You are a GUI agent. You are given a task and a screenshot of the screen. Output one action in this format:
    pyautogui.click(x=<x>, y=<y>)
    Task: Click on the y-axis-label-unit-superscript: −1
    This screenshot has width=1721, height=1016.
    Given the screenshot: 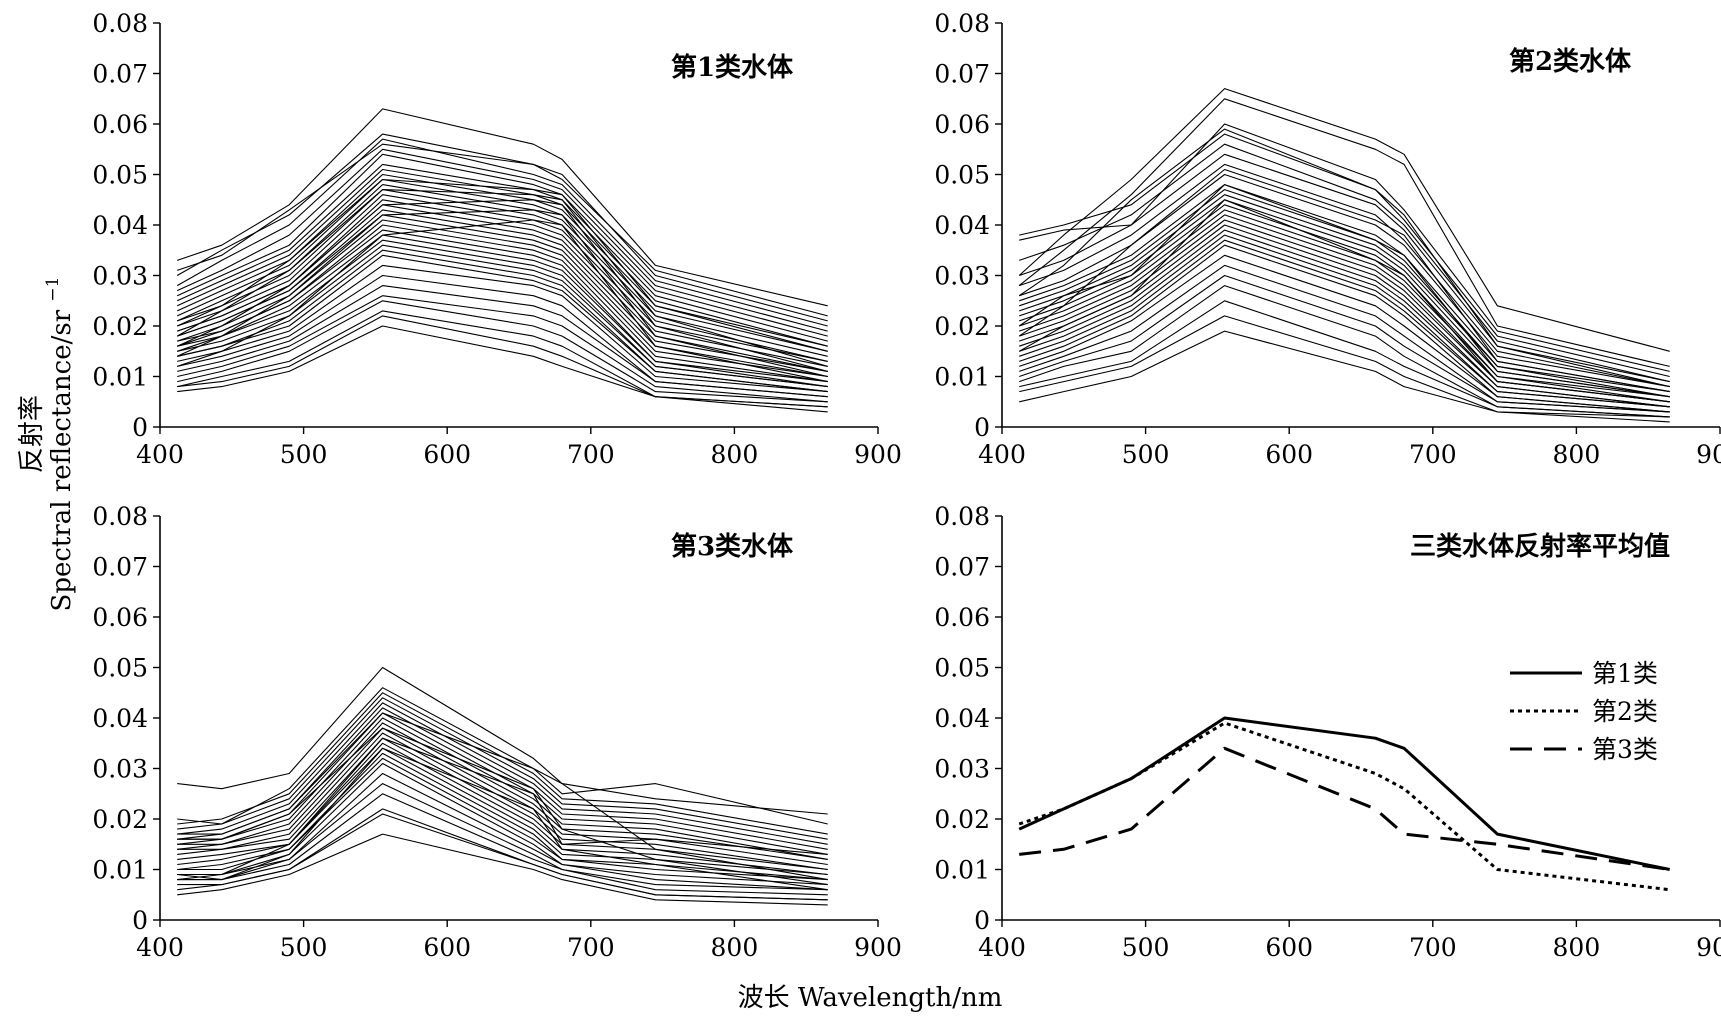 What is the action you would take?
    pyautogui.click(x=53, y=289)
    